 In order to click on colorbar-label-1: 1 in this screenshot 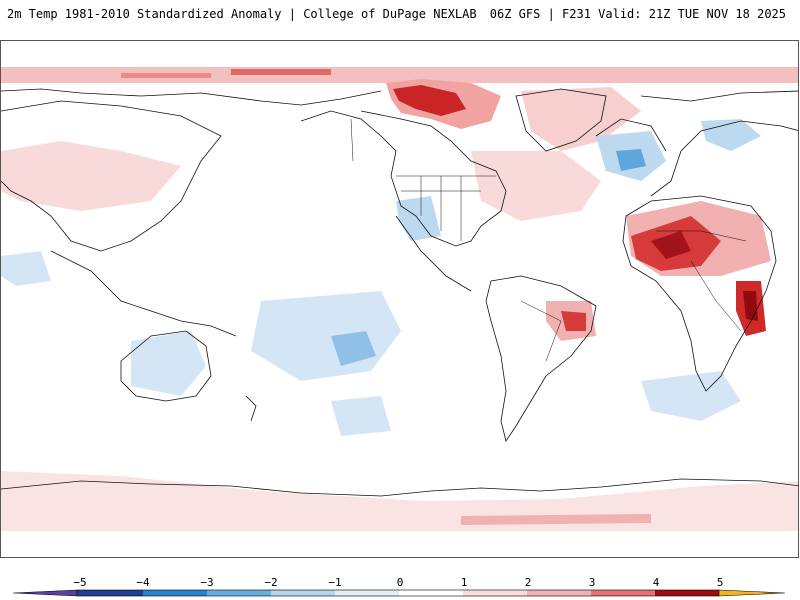, I will do `click(464, 582)`.